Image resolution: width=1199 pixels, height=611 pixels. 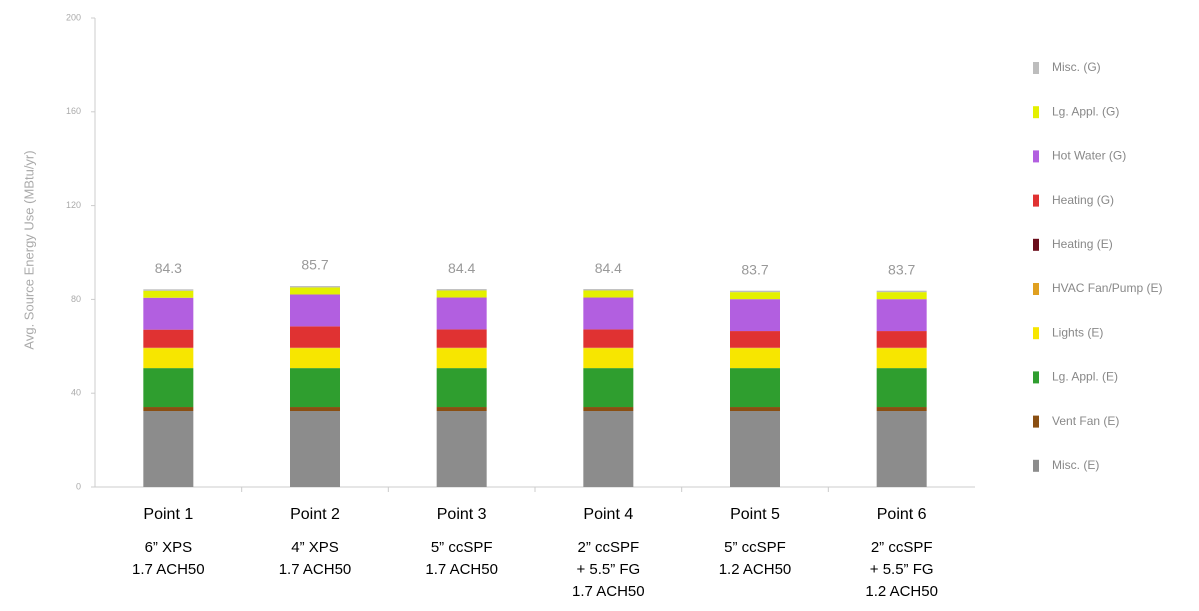 I want to click on y-axis-label: Avg. Source Energy Use (MBtu/yr), so click(x=28, y=249).